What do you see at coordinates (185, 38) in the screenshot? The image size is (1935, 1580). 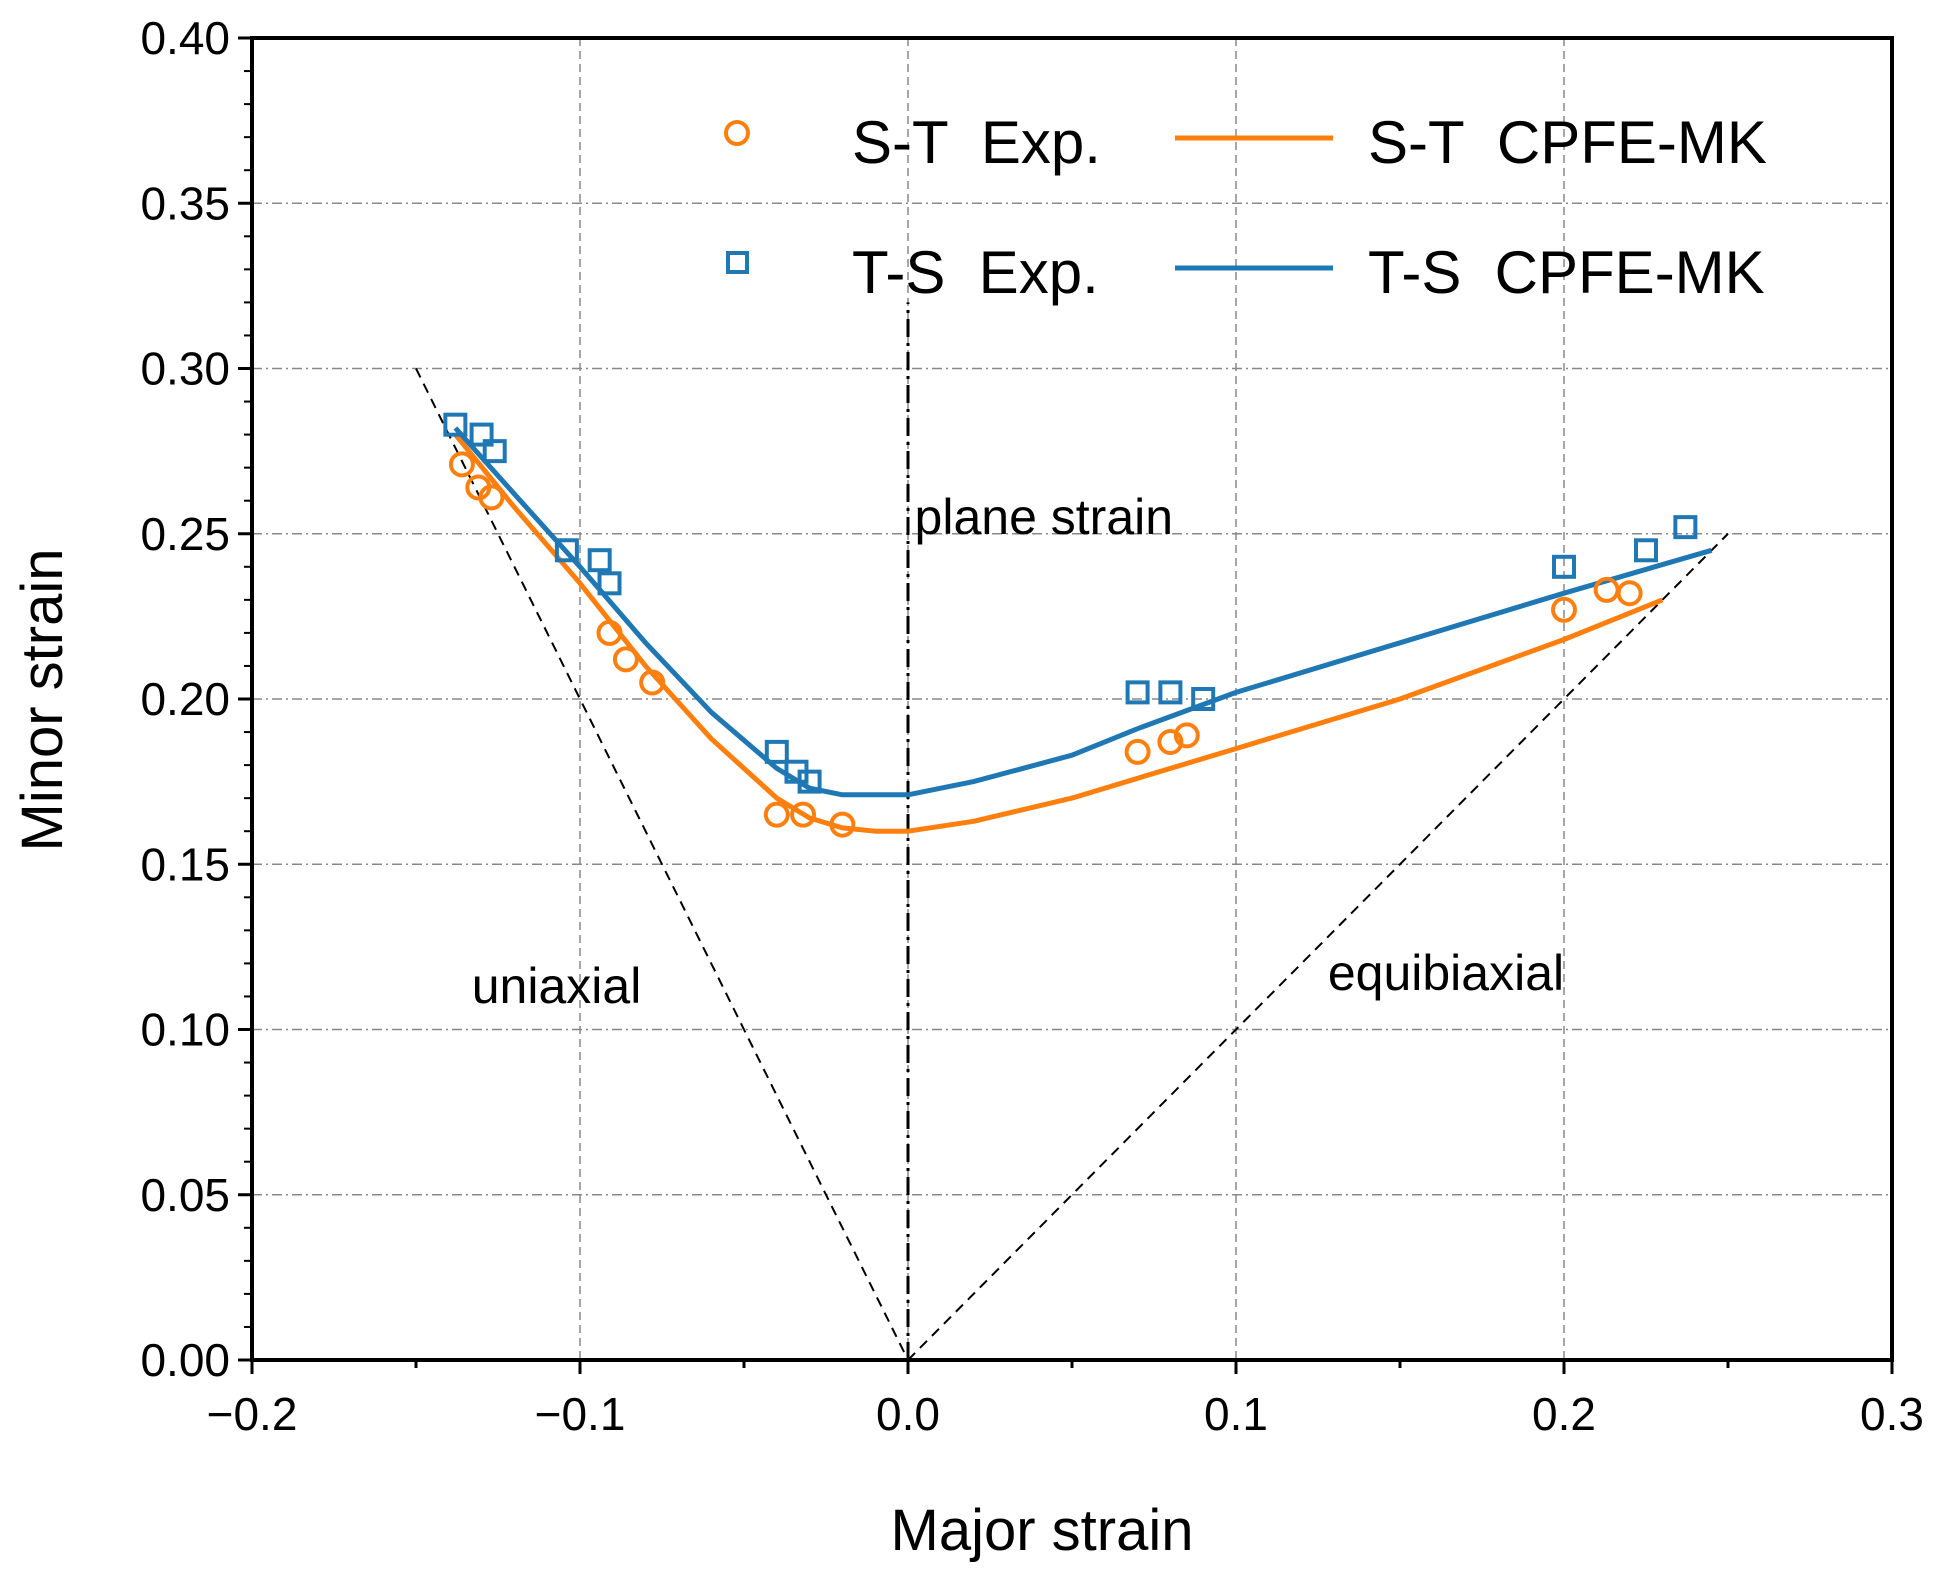 I see `y-tick-label: 0.40` at bounding box center [185, 38].